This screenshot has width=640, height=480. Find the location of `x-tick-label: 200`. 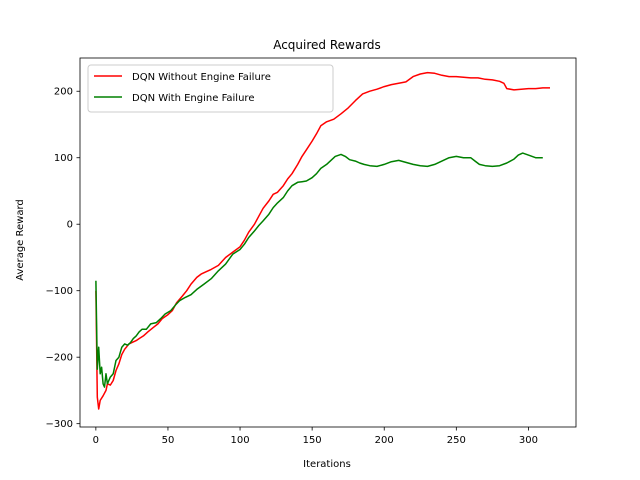

x-tick-label: 200 is located at coordinates (384, 440).